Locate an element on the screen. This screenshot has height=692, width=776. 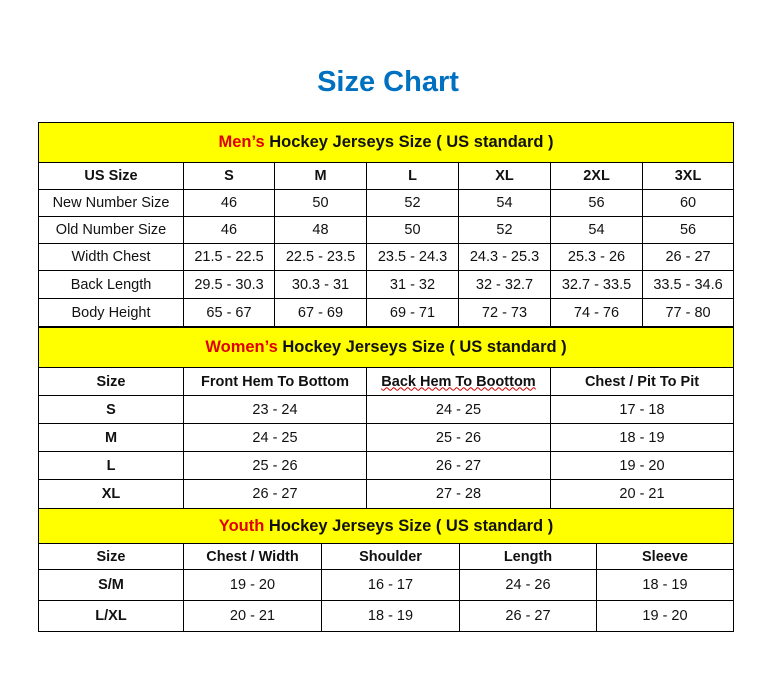
table-row: New Number Size 46 50 52 54 56 60 is located at coordinates (386, 203).